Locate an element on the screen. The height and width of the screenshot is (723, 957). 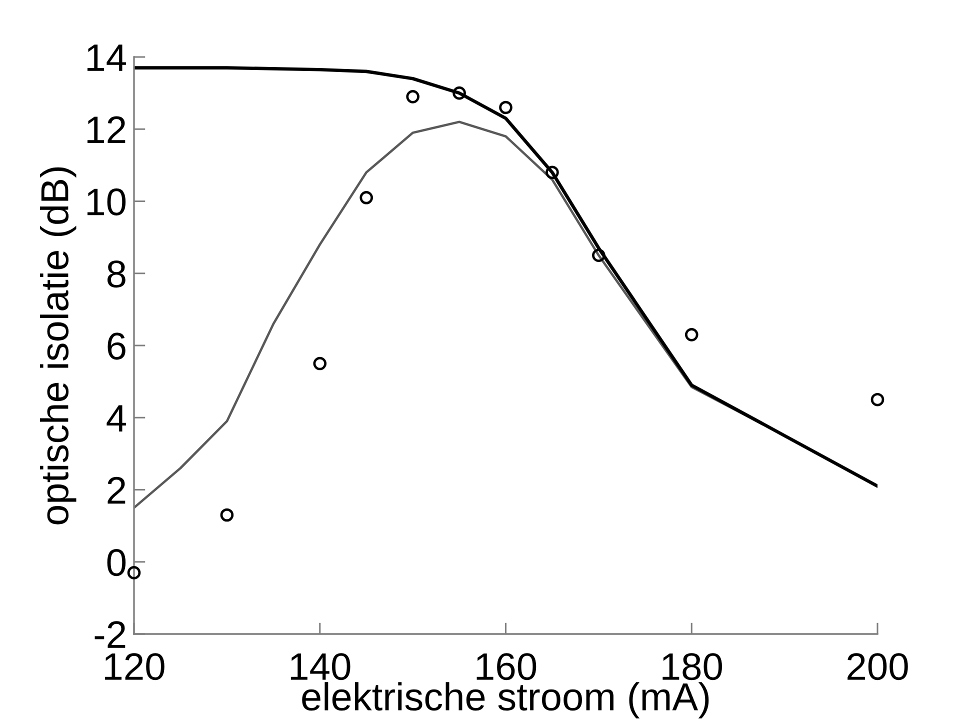
y-tick-label: 14 is located at coordinates (106, 57).